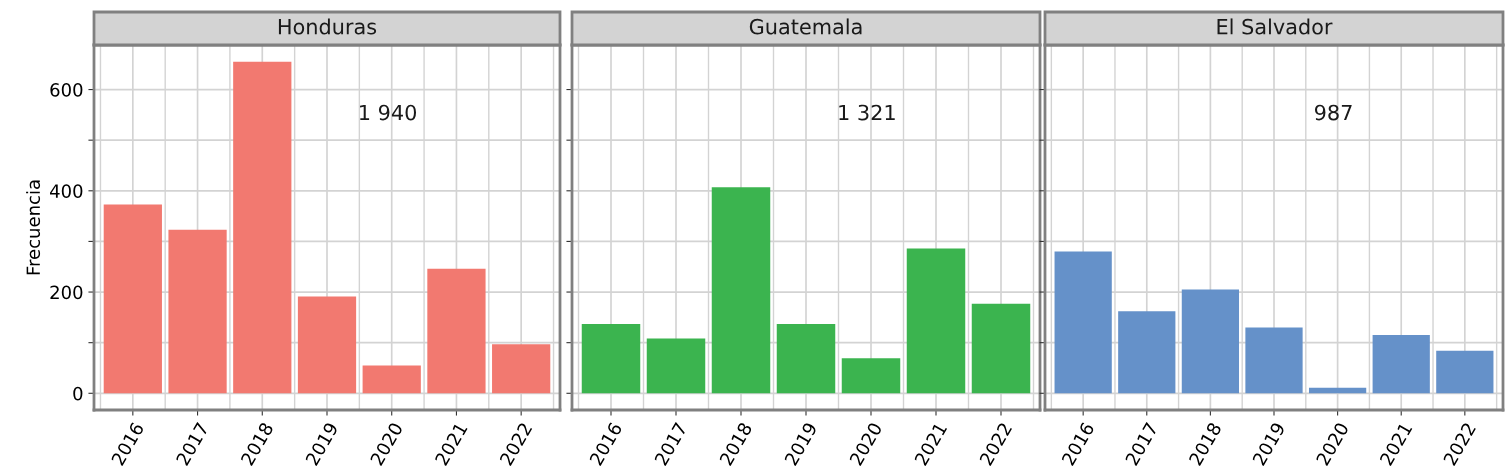 This screenshot has width=1507, height=470. Describe the element at coordinates (327, 26) in the screenshot. I see `chart-title: Honduras` at that location.